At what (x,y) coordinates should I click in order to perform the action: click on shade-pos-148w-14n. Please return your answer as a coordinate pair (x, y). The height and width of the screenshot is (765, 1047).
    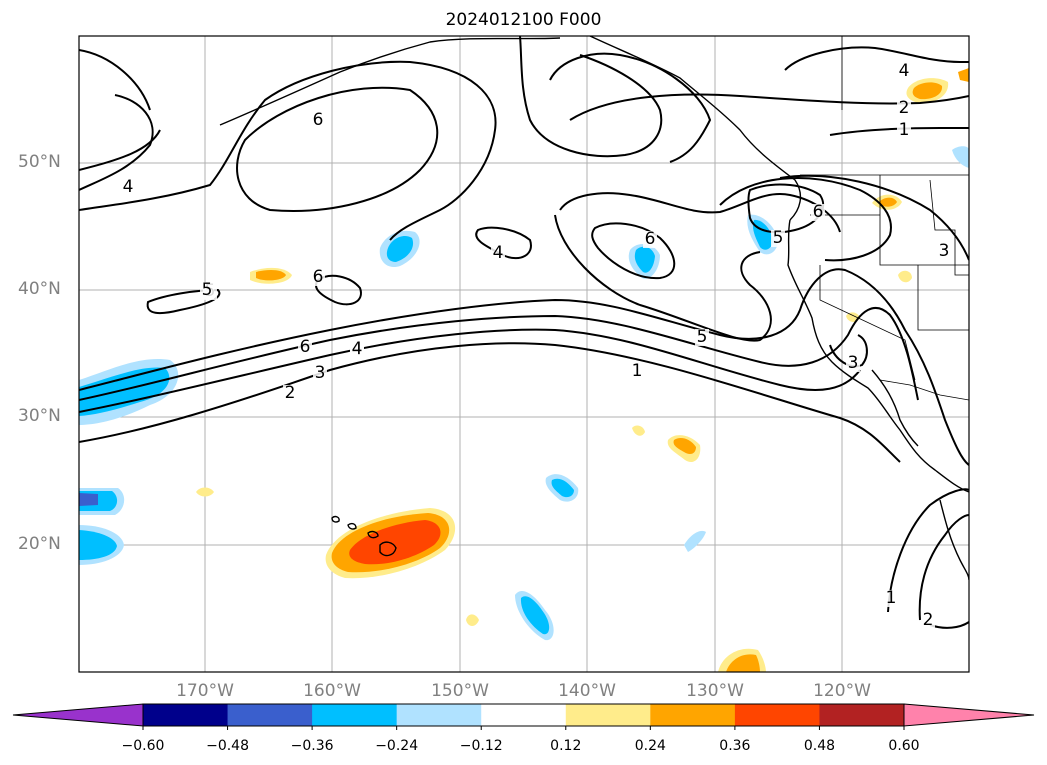
    Looking at the image, I should click on (472, 620).